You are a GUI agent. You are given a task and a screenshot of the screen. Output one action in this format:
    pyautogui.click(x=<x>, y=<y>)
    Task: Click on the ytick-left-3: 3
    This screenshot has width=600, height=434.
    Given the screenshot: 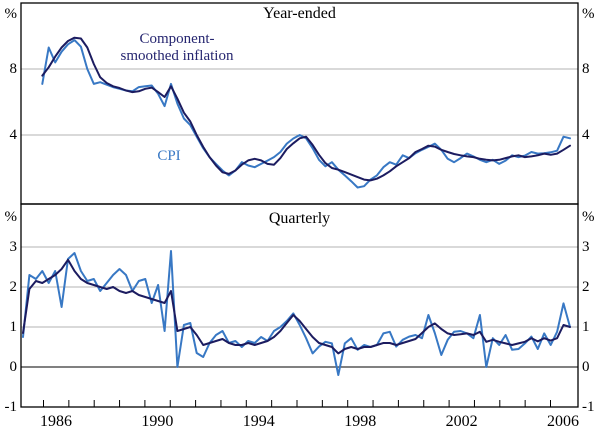 What is the action you would take?
    pyautogui.click(x=13, y=247)
    